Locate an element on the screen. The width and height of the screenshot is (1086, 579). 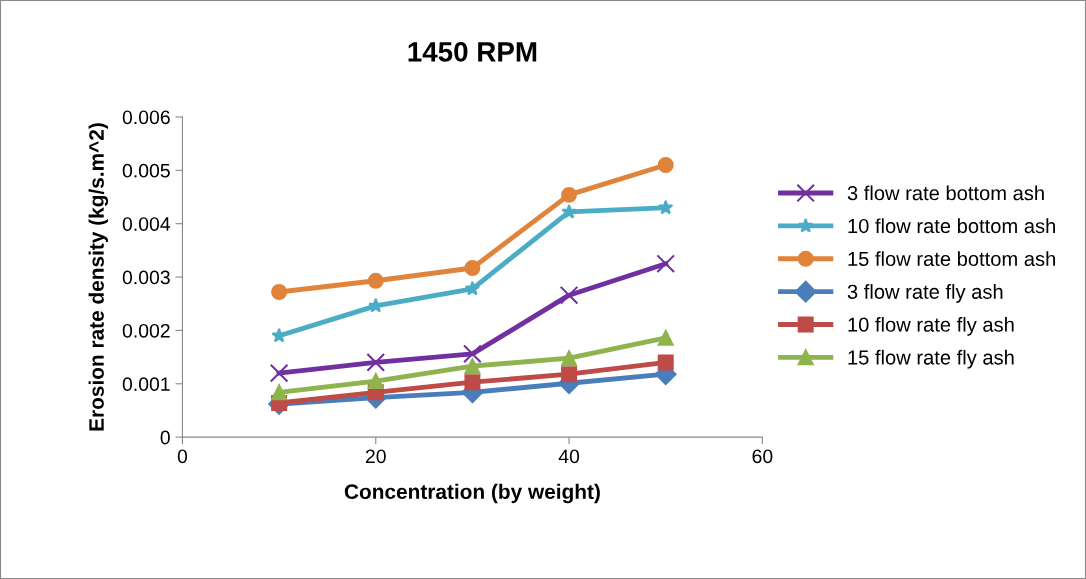
y-axis-title: Erosion rate density (kg/s.m^2) is located at coordinates (98, 277).